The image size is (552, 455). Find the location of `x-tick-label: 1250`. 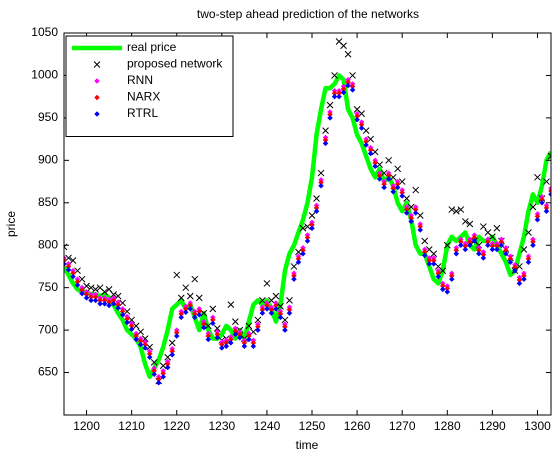

x-tick-label: 1250 is located at coordinates (312, 426).